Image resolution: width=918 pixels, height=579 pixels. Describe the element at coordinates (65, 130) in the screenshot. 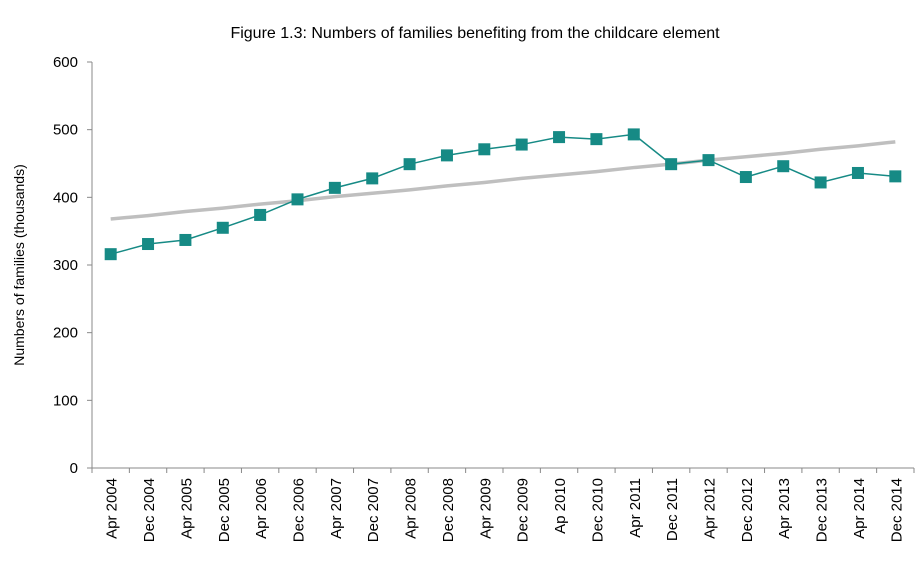

I see `y-tick-label: 500` at that location.